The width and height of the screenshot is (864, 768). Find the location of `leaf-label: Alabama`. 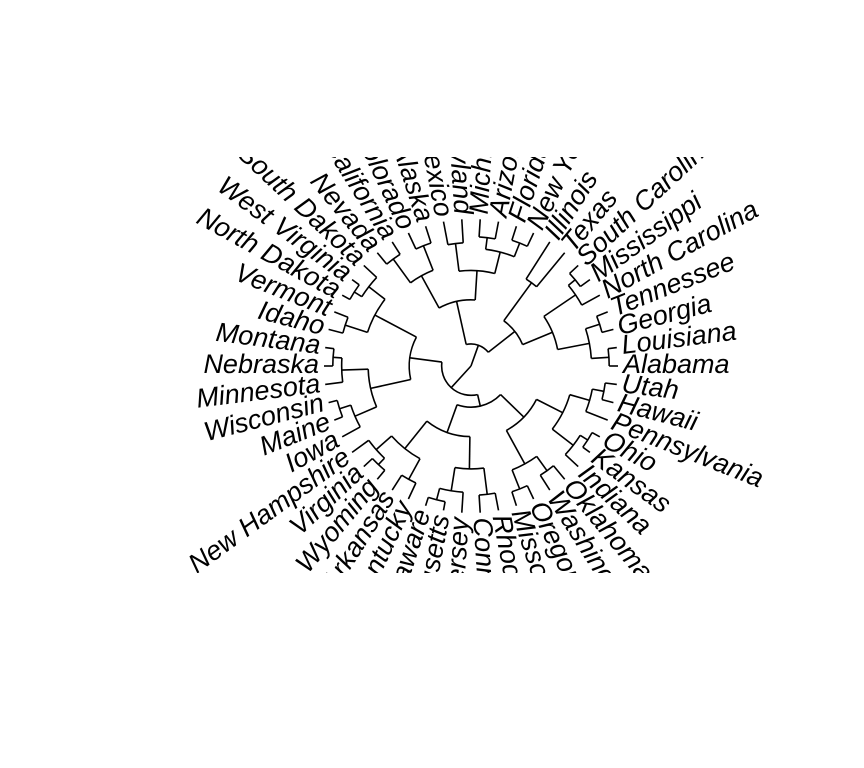

leaf-label: Alabama is located at coordinates (675, 364).